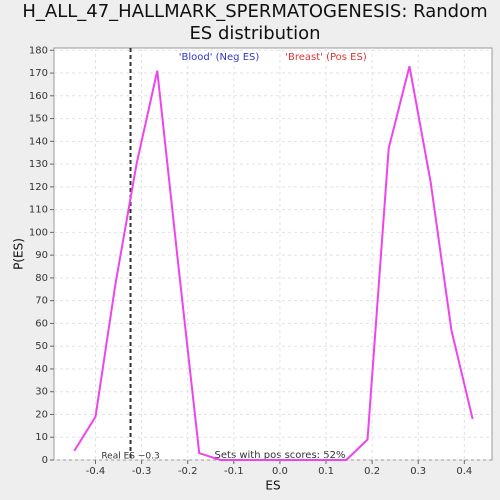 The width and height of the screenshot is (500, 500). Describe the element at coordinates (41, 369) in the screenshot. I see `y-tick-label: 40` at that location.